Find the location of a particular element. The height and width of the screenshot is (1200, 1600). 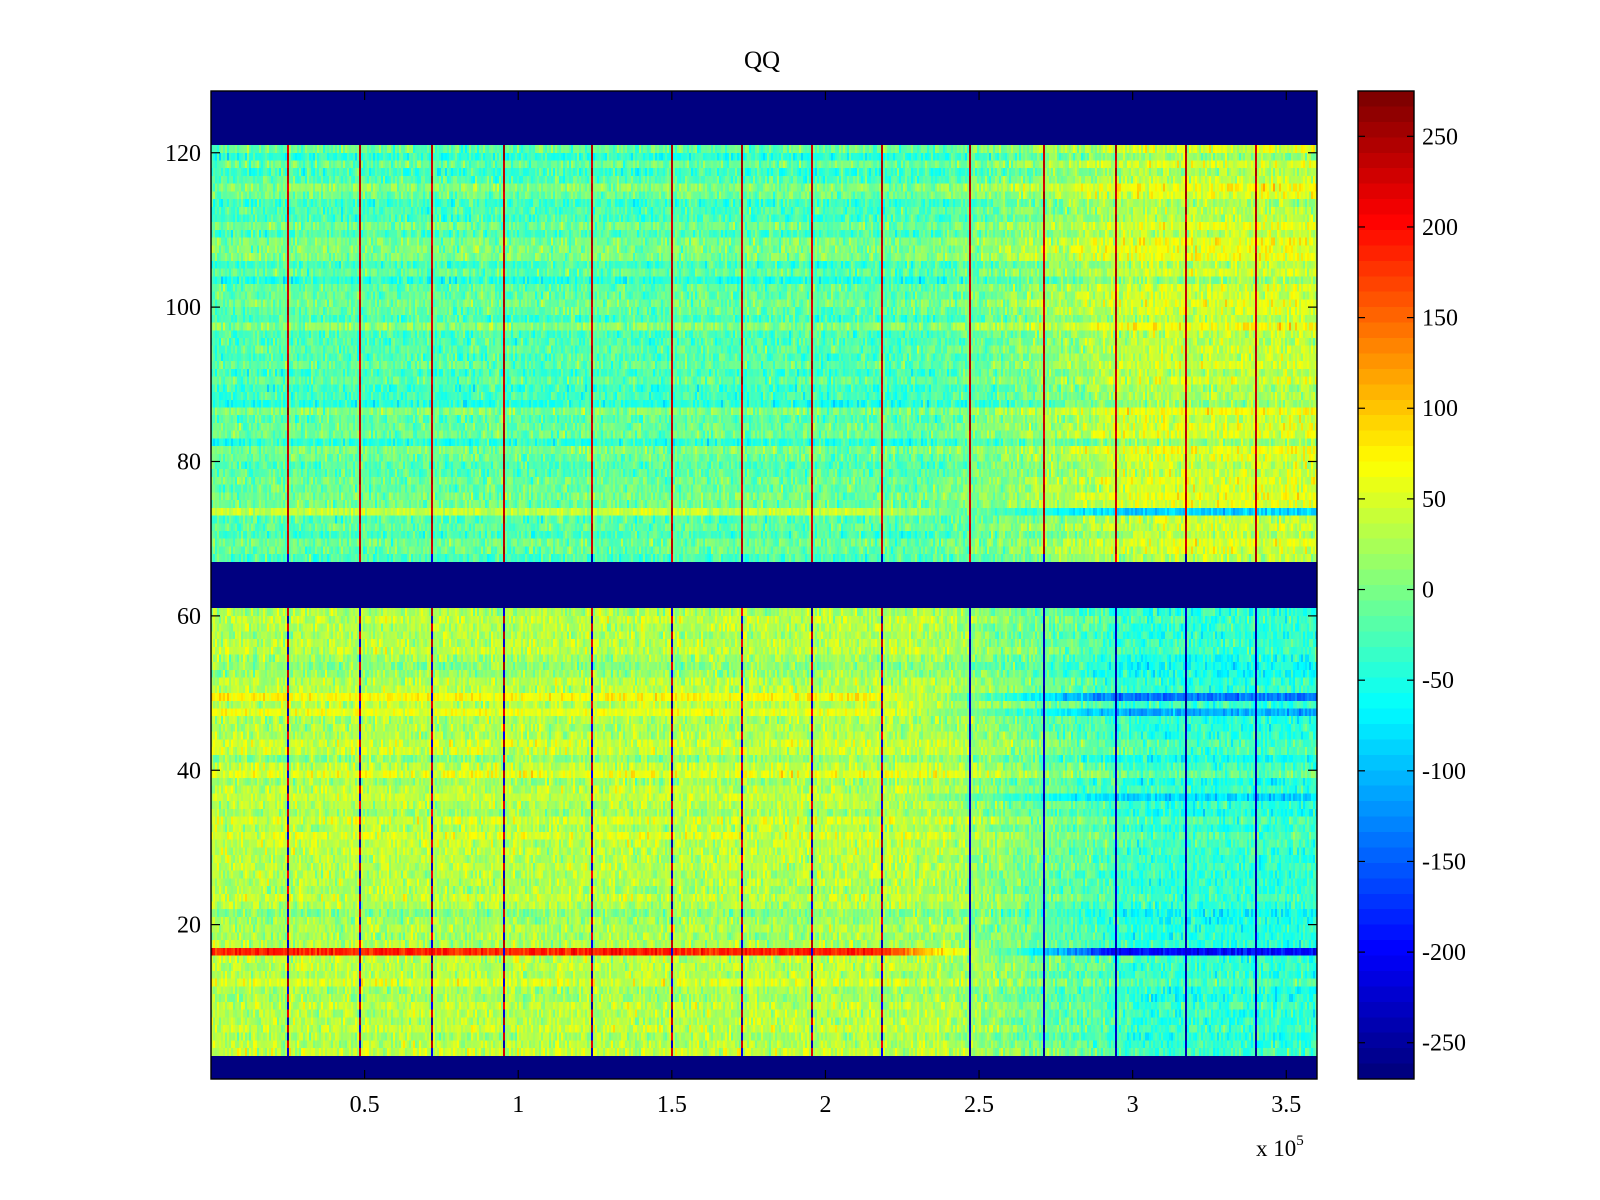

colorbar-image is located at coordinates (1386, 585).